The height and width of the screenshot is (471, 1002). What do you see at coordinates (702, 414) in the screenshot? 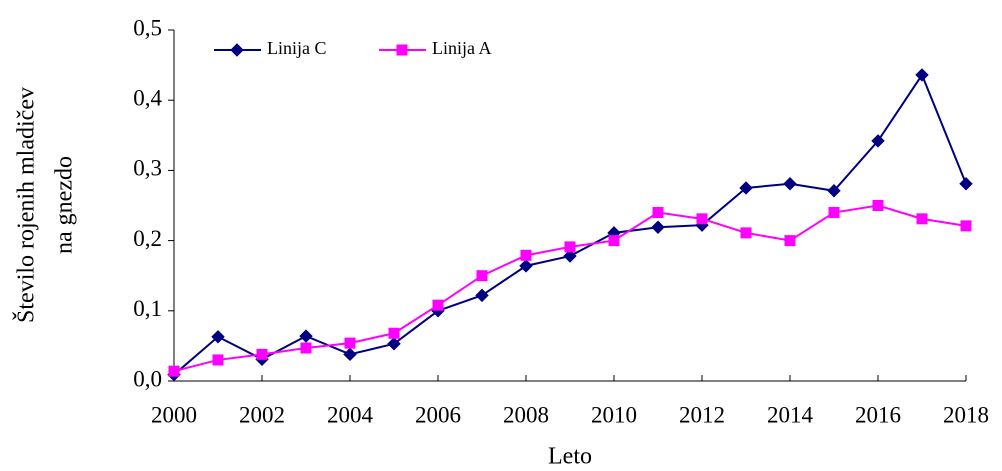
I see `x-tick-label: 2012` at bounding box center [702, 414].